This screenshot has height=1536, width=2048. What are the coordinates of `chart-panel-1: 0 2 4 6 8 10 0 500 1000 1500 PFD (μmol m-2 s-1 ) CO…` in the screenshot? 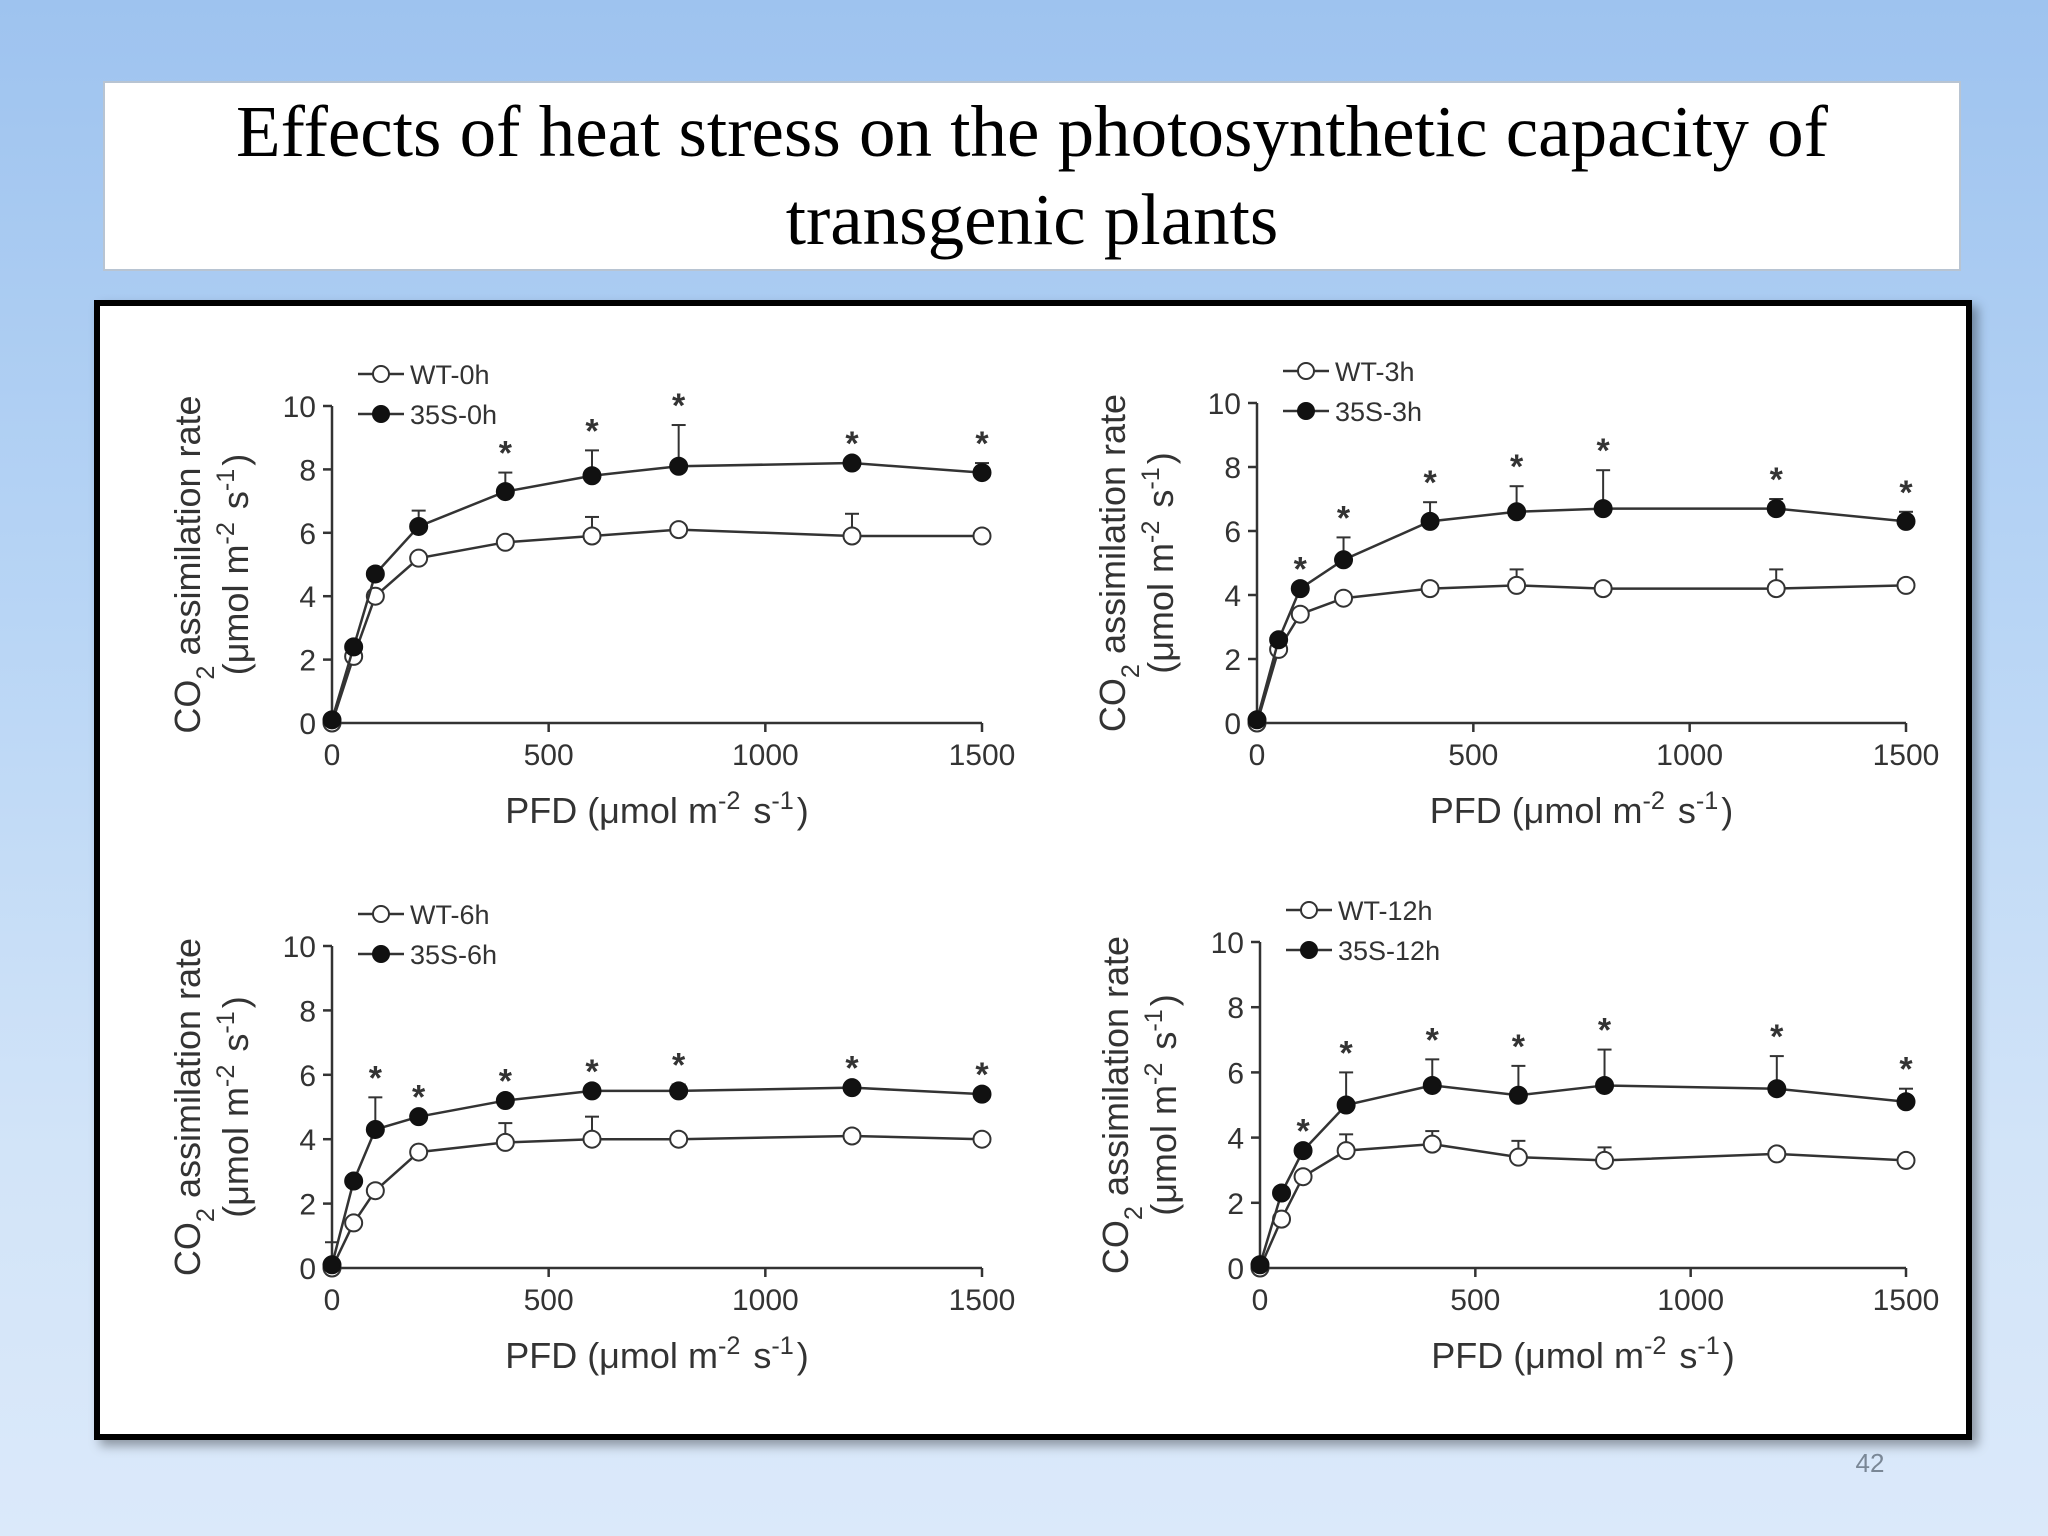 It's located at (591, 595).